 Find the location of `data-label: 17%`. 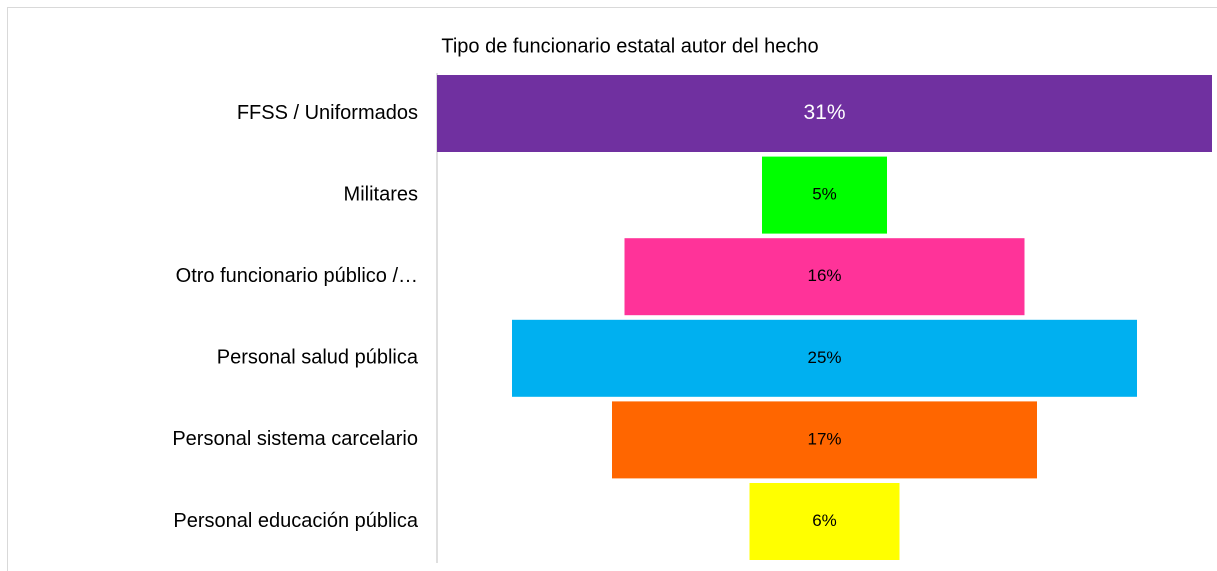

data-label: 17% is located at coordinates (824, 438).